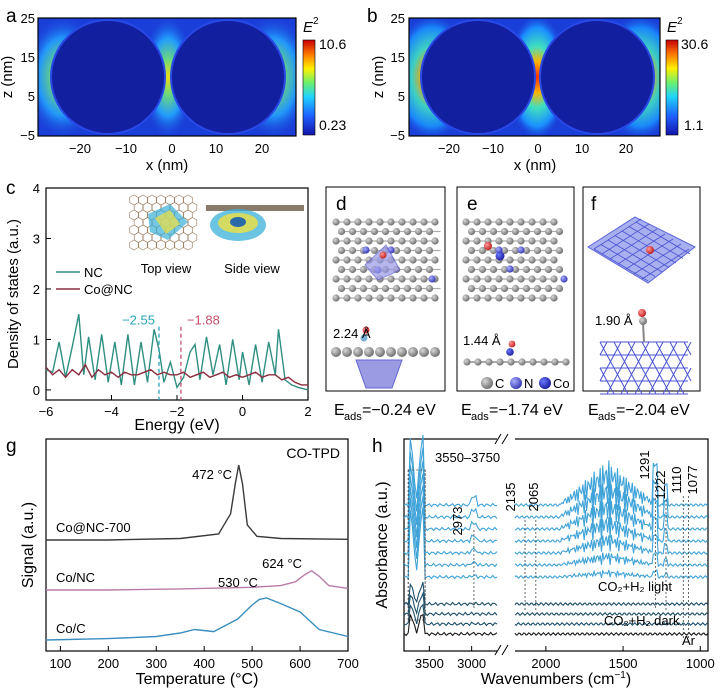 The width and height of the screenshot is (722, 697). What do you see at coordinates (399, 410) in the screenshot?
I see `svg-text: =−0.24 eV` at bounding box center [399, 410].